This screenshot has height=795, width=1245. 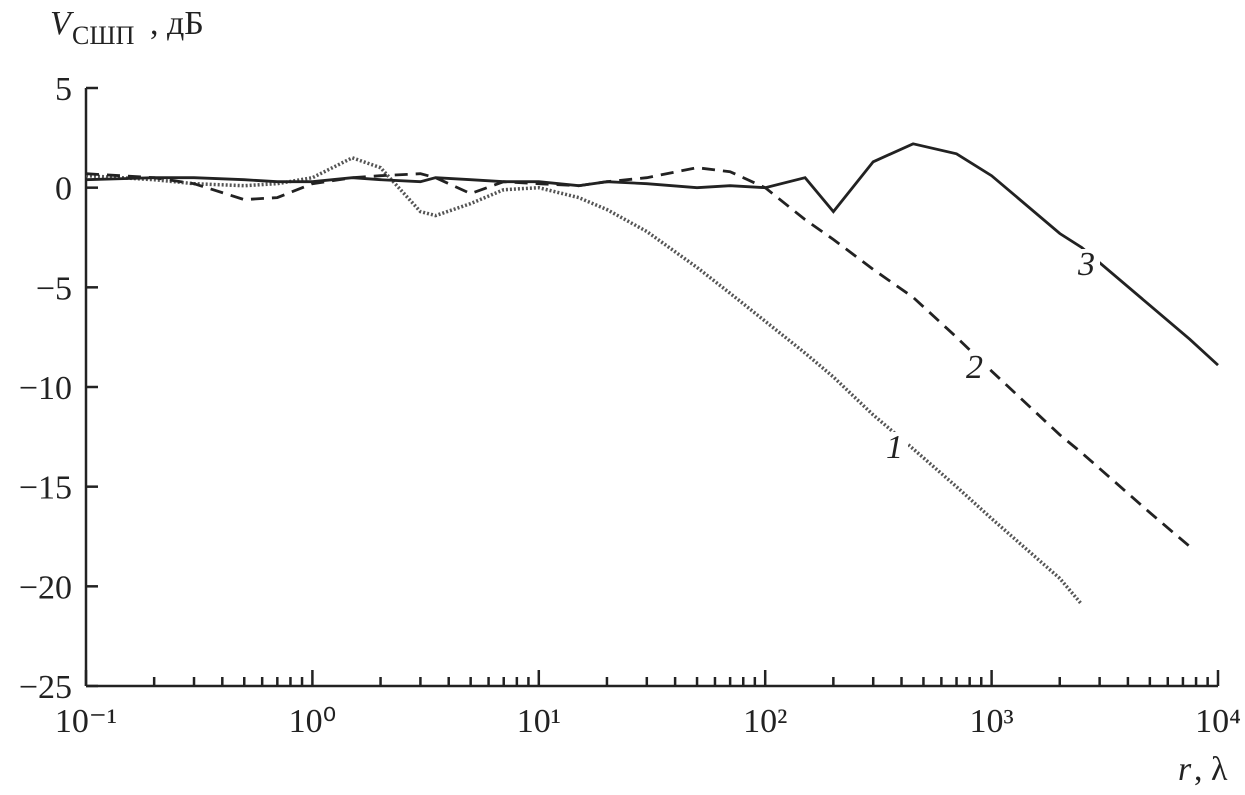 I want to click on y-tick-label: −15, so click(x=45, y=488).